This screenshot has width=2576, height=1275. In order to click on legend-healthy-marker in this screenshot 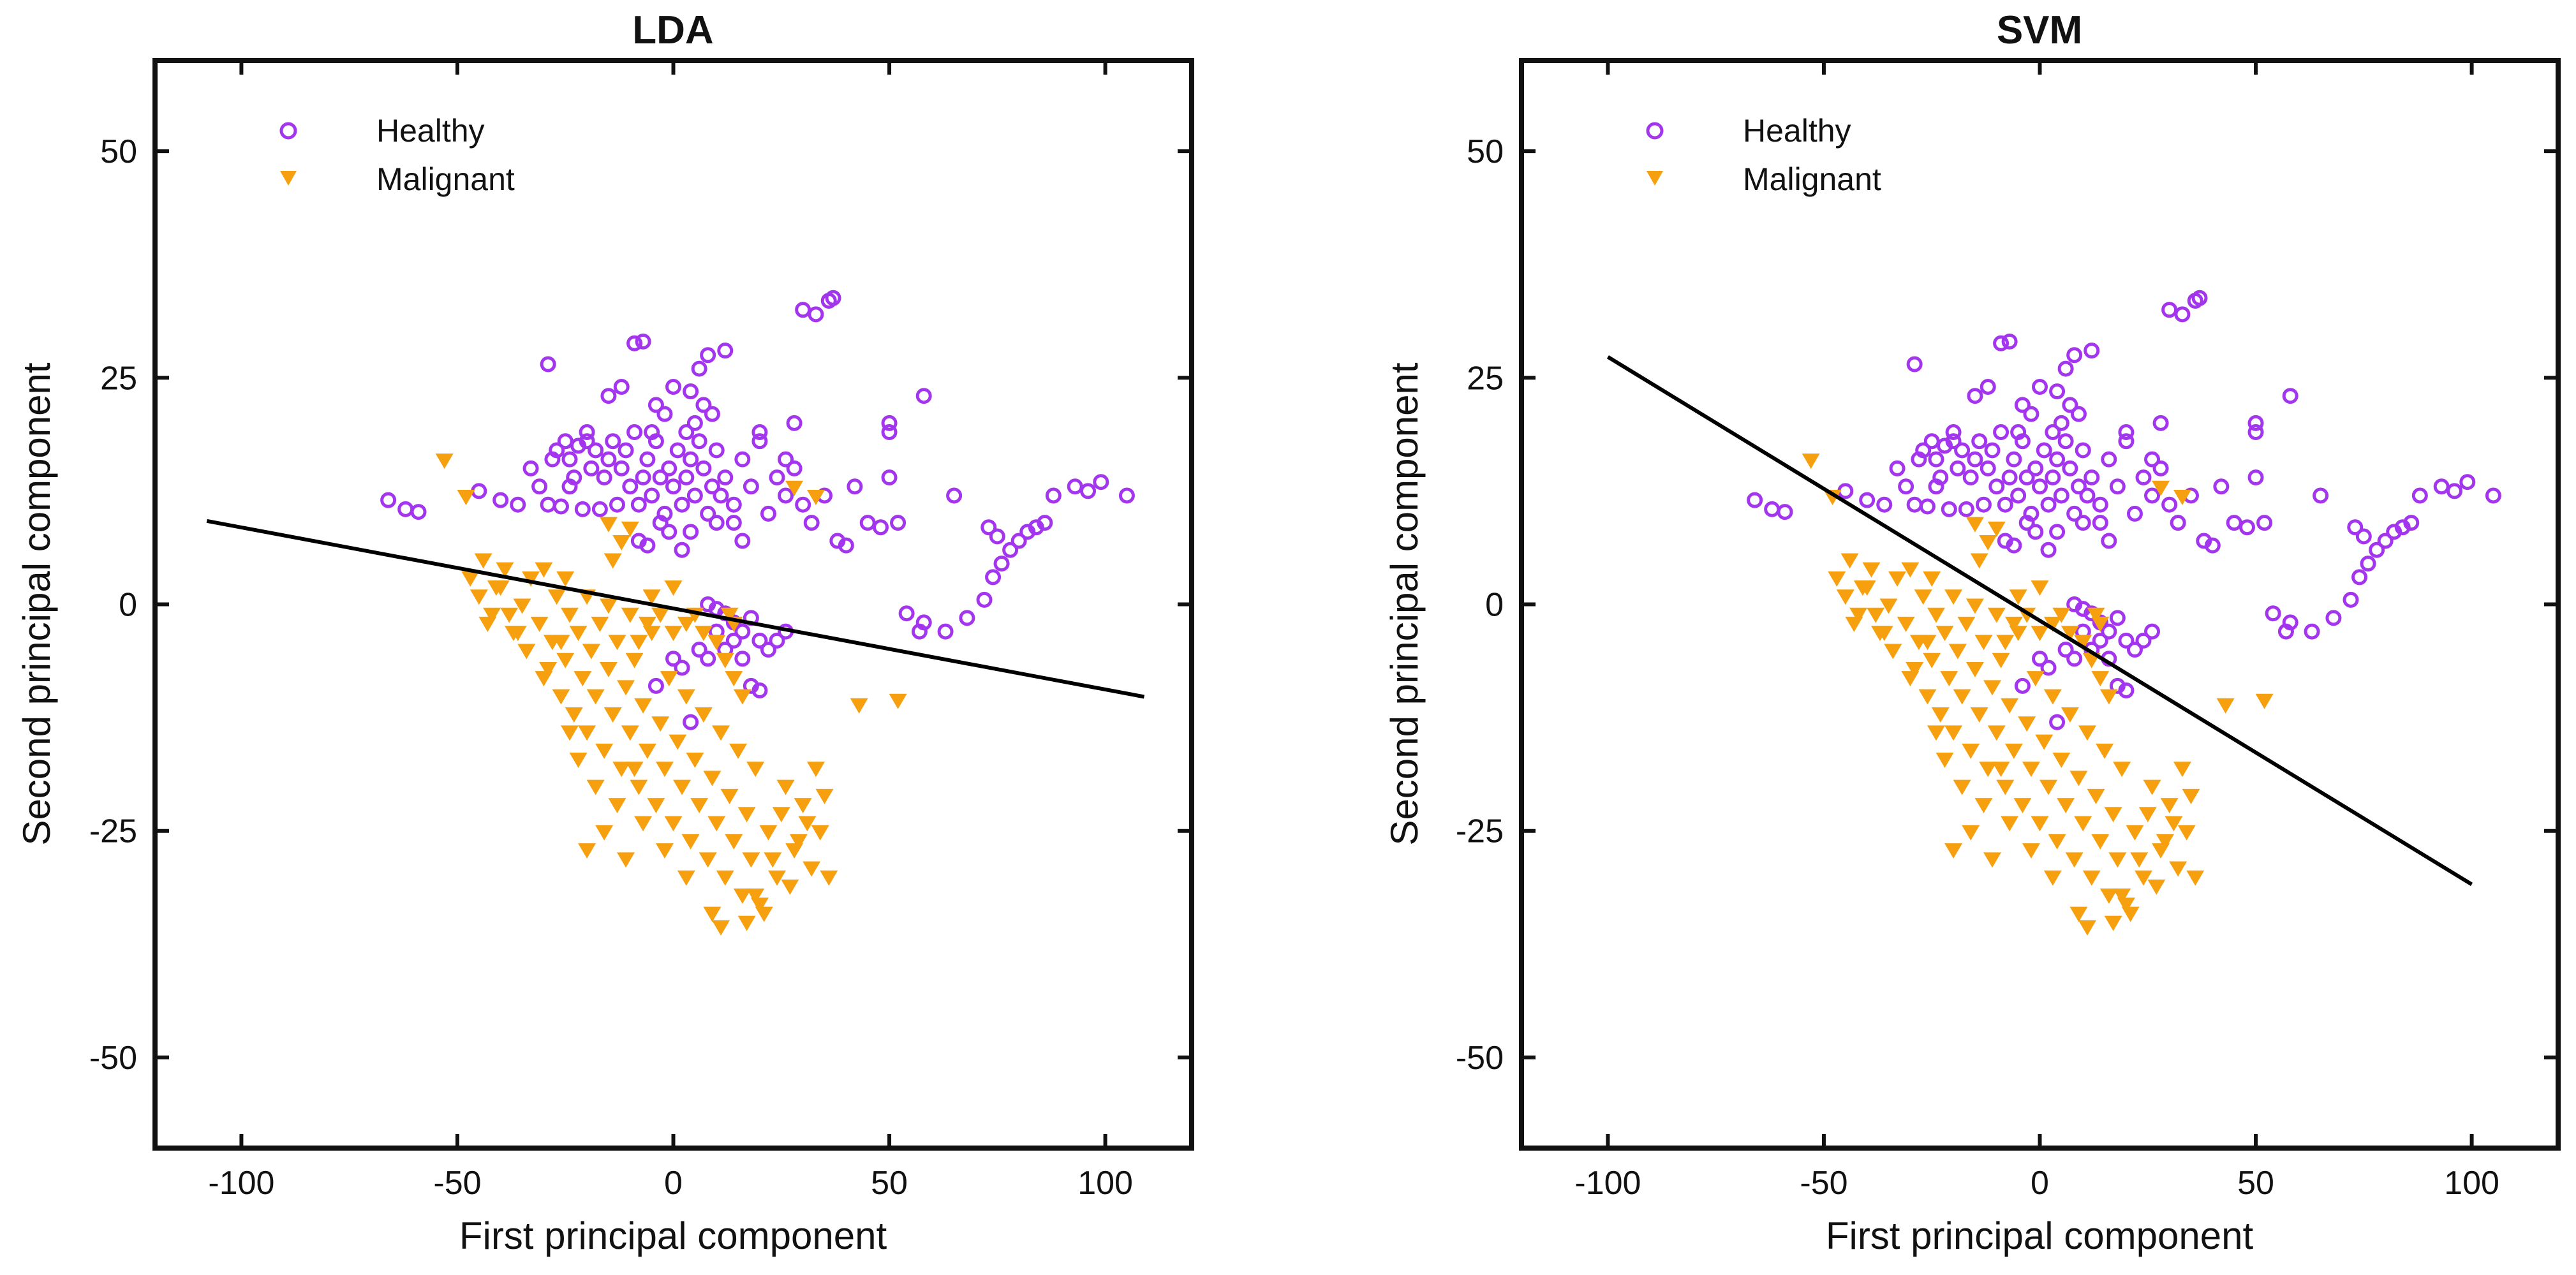, I will do `click(1655, 131)`.